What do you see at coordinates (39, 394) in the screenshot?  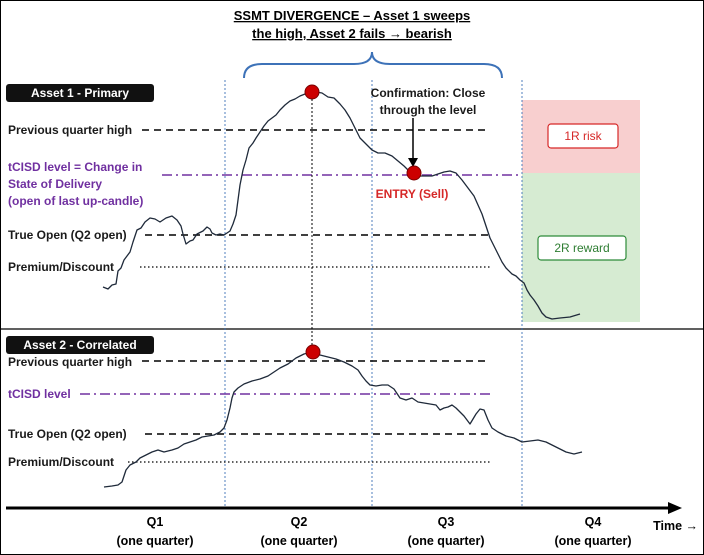 I see `p2-tcisd-label: tCISD level` at bounding box center [39, 394].